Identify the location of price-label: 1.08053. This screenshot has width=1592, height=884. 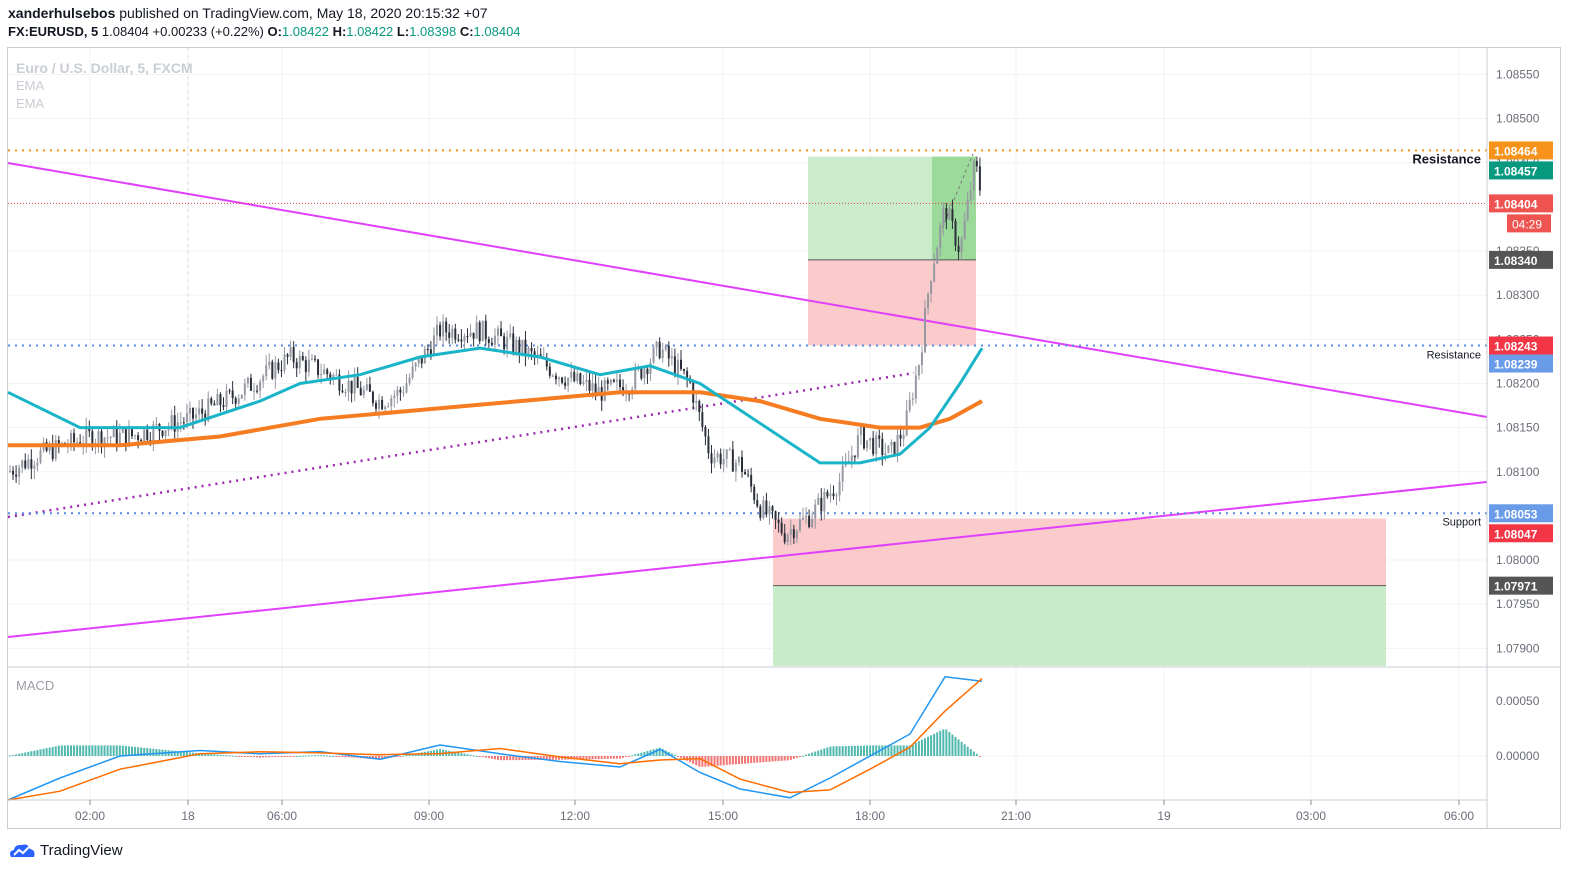
(1516, 514).